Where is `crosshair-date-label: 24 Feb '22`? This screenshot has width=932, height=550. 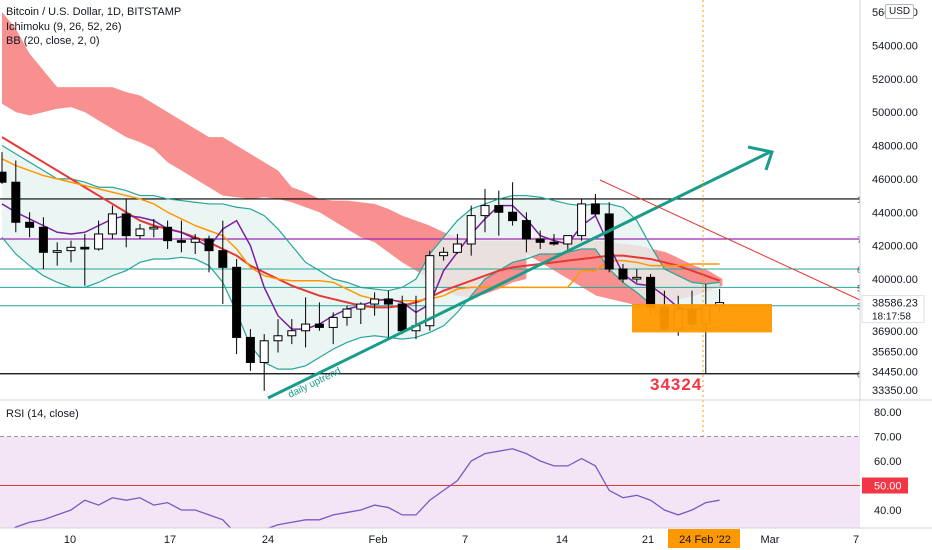 crosshair-date-label: 24 Feb '22 is located at coordinates (705, 540).